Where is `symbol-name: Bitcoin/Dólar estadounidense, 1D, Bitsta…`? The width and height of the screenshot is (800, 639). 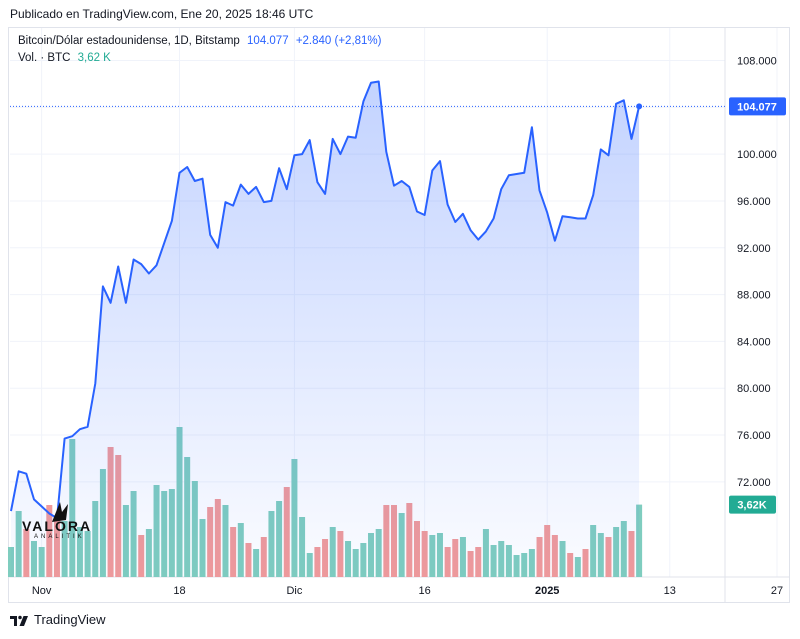
symbol-name: Bitcoin/Dólar estadounidense, 1D, Bitsta… is located at coordinates (129, 41).